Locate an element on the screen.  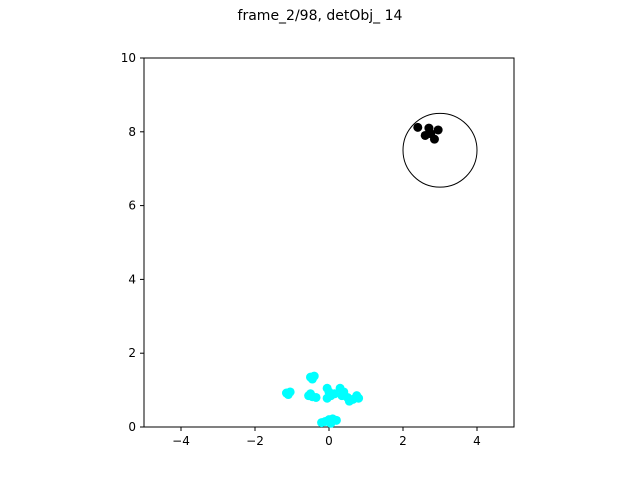
x-tick-label: 0 is located at coordinates (329, 441).